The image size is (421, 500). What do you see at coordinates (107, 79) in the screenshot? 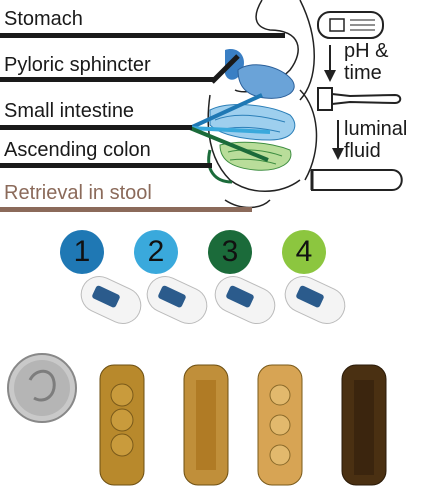
I see `pyloric-pointer-bar` at bounding box center [107, 79].